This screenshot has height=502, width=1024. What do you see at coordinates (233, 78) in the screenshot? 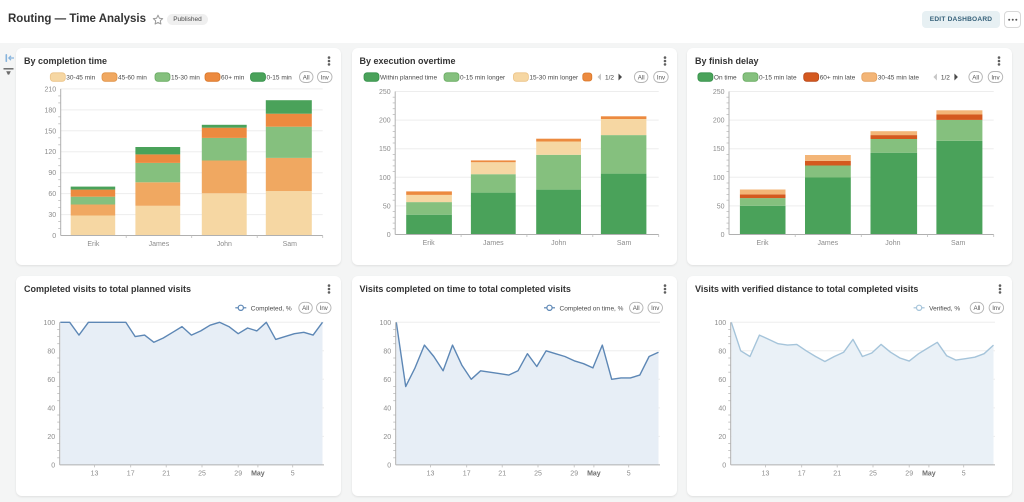
I see `svg-text: 60+ min` at bounding box center [233, 78].